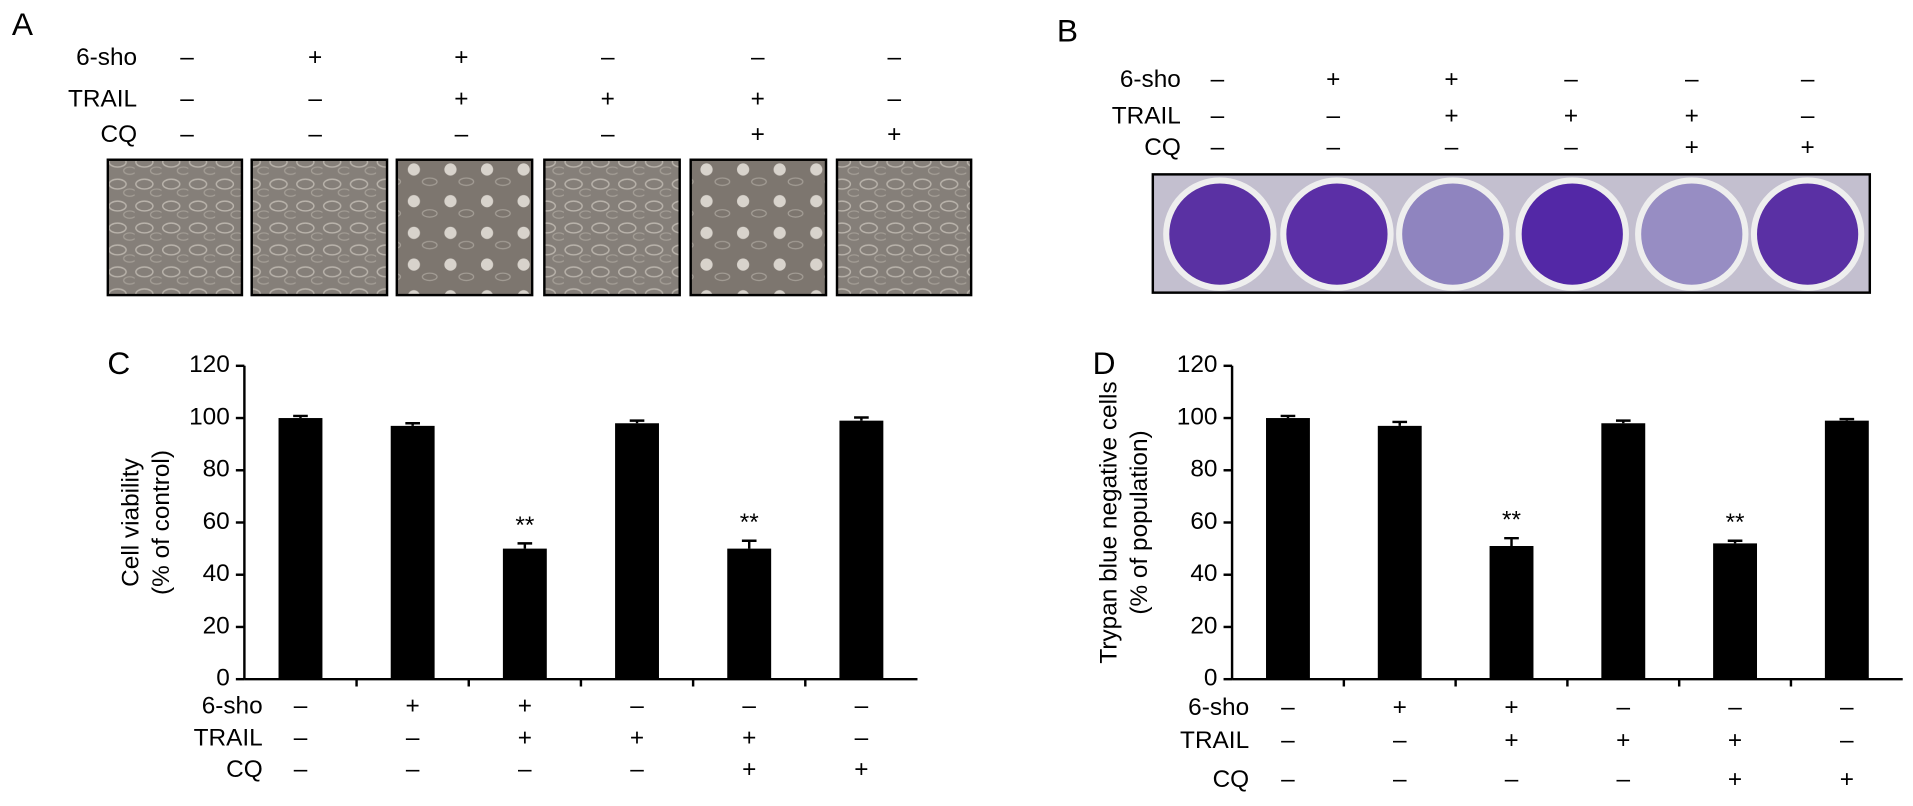 The image size is (1913, 806). What do you see at coordinates (209, 364) in the screenshot?
I see `y-tick-label: 120` at bounding box center [209, 364].